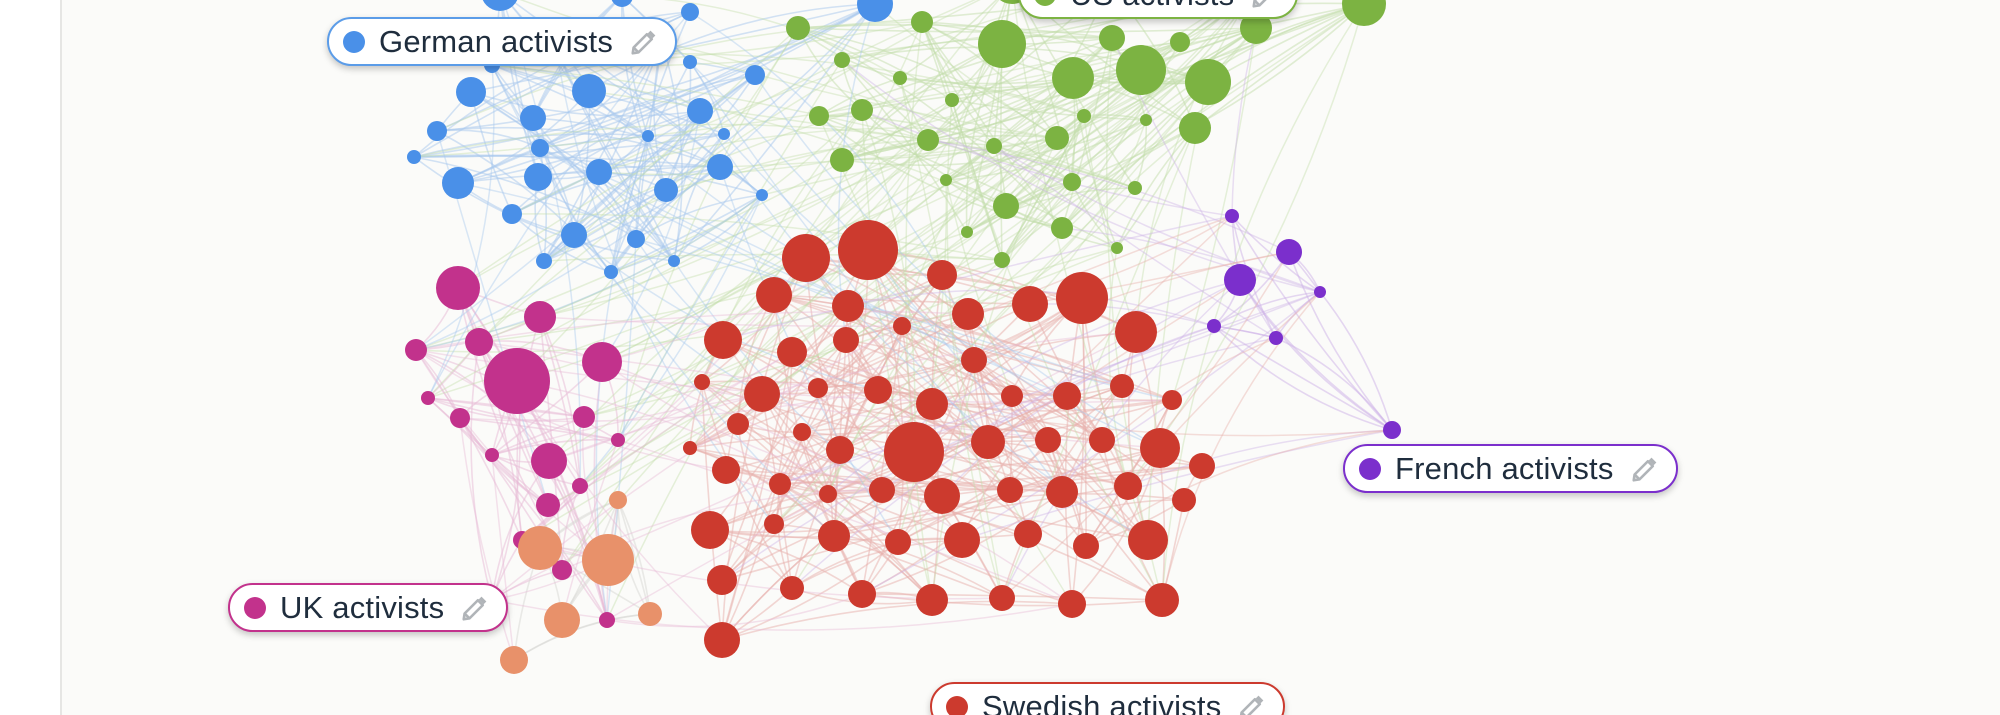  What do you see at coordinates (502, 41) in the screenshot?
I see `cluster-label-german: German activists` at bounding box center [502, 41].